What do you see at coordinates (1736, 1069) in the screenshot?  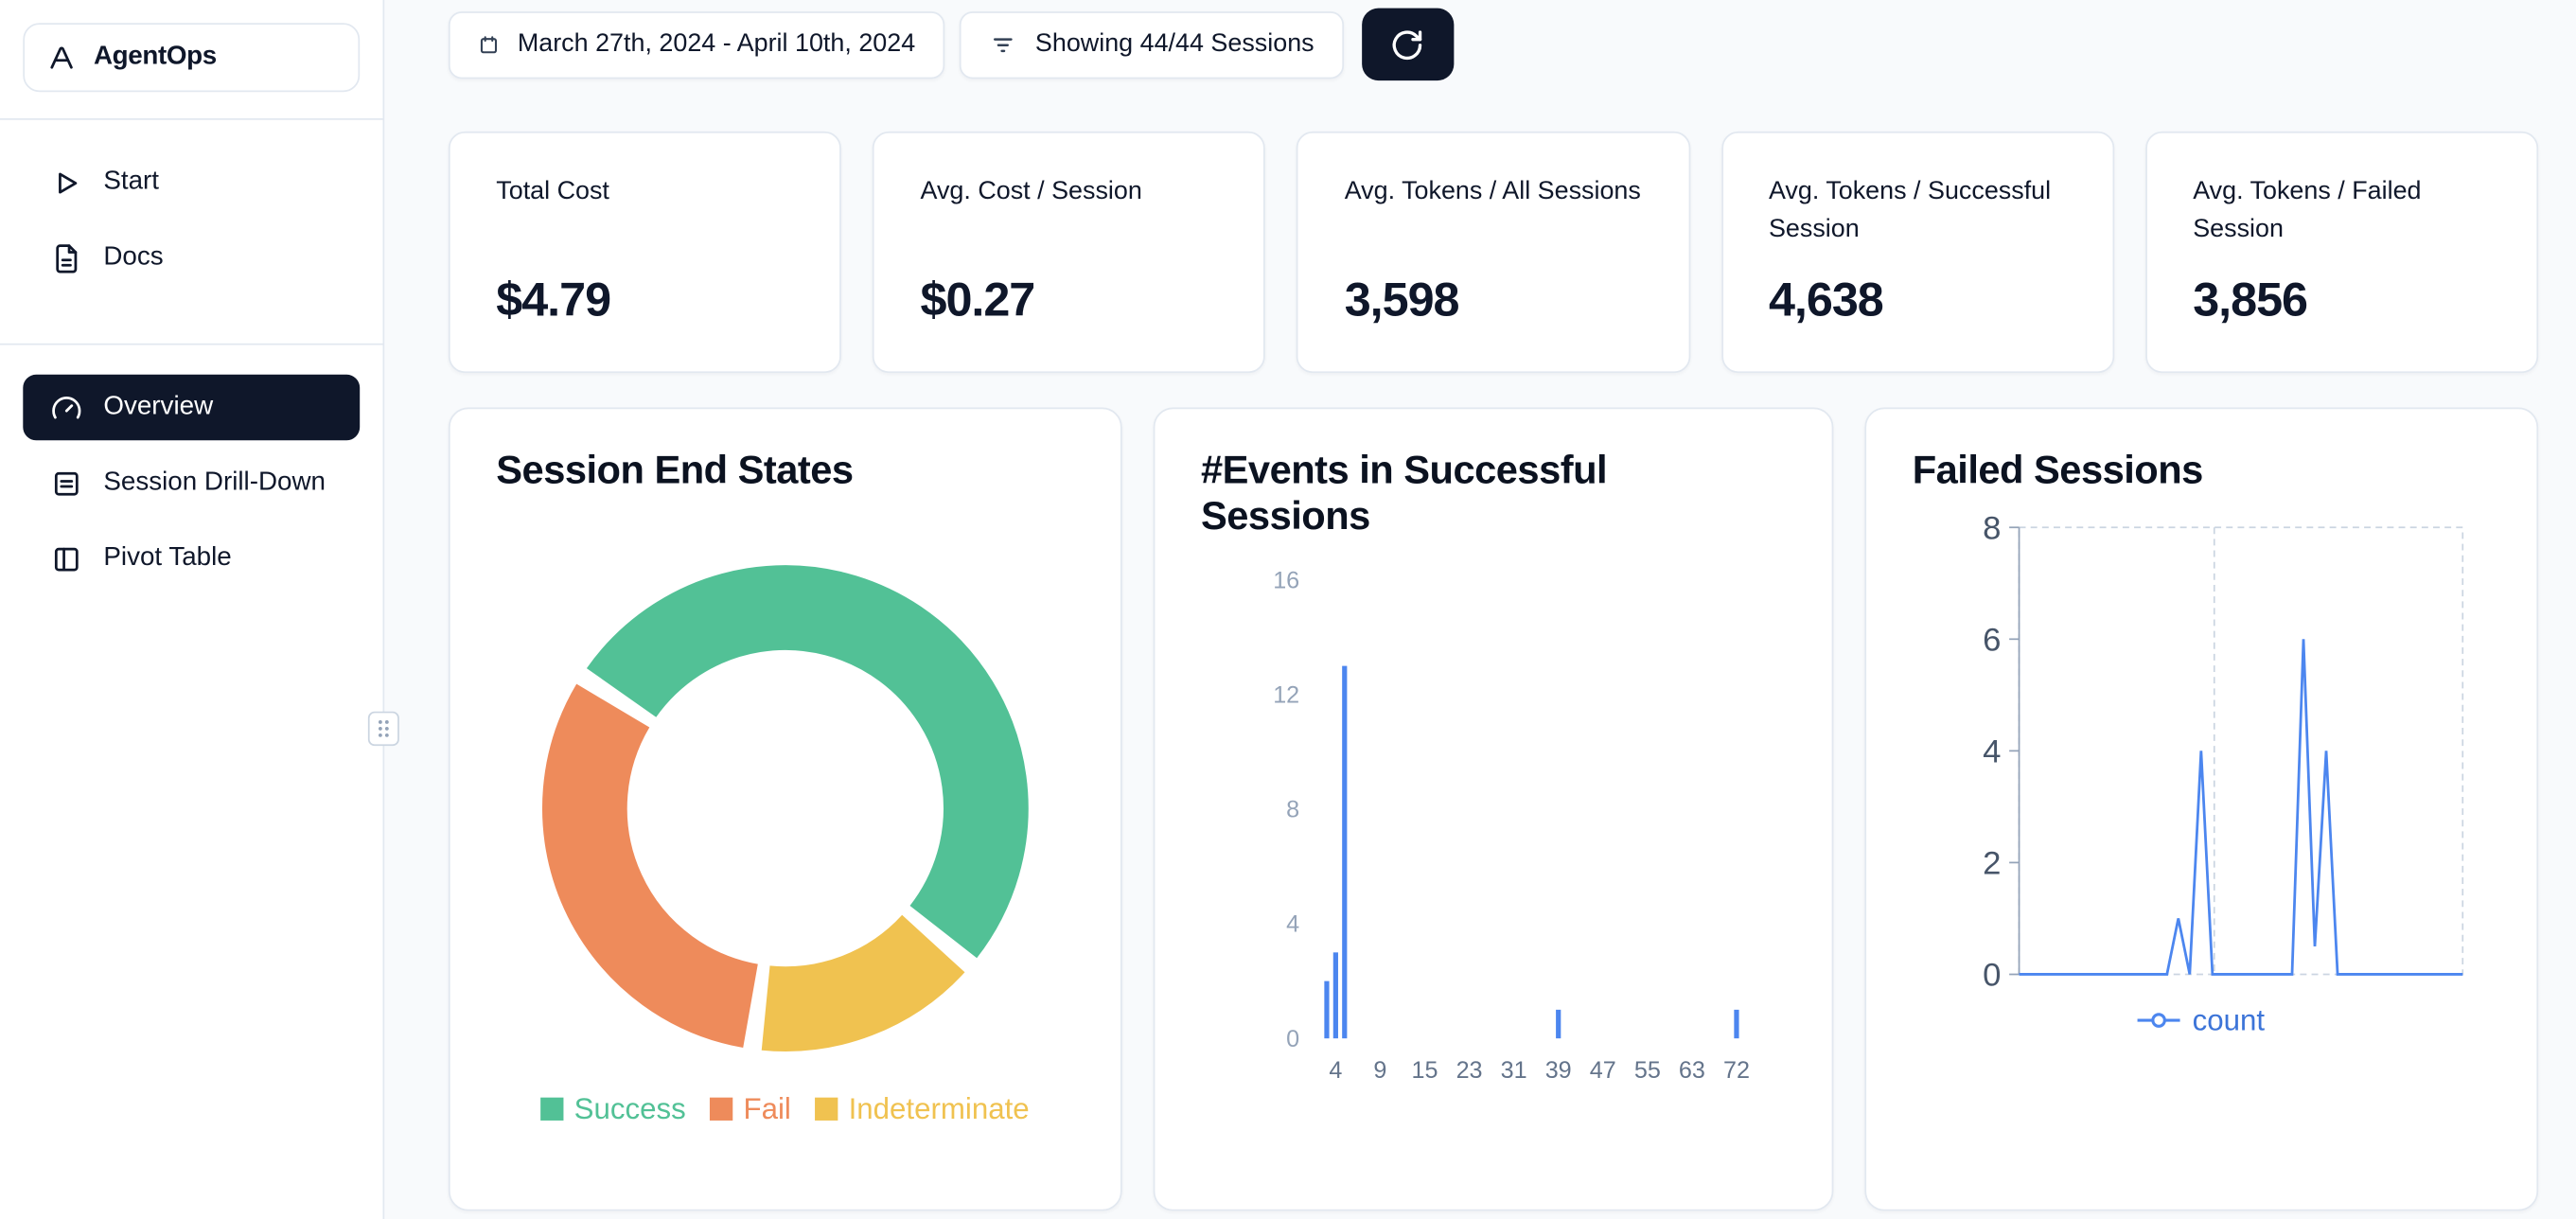 I see `svg-text: 72` at bounding box center [1736, 1069].